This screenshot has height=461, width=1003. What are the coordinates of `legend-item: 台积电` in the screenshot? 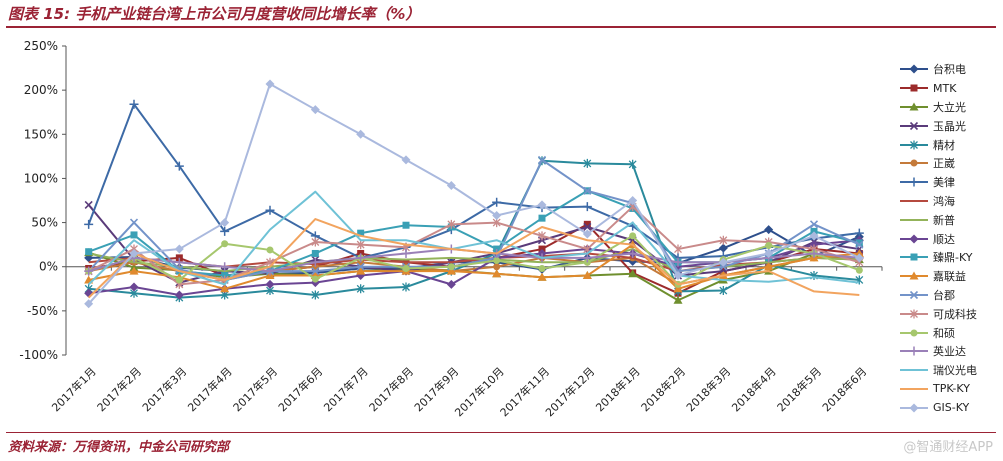 It's located at (950, 69).